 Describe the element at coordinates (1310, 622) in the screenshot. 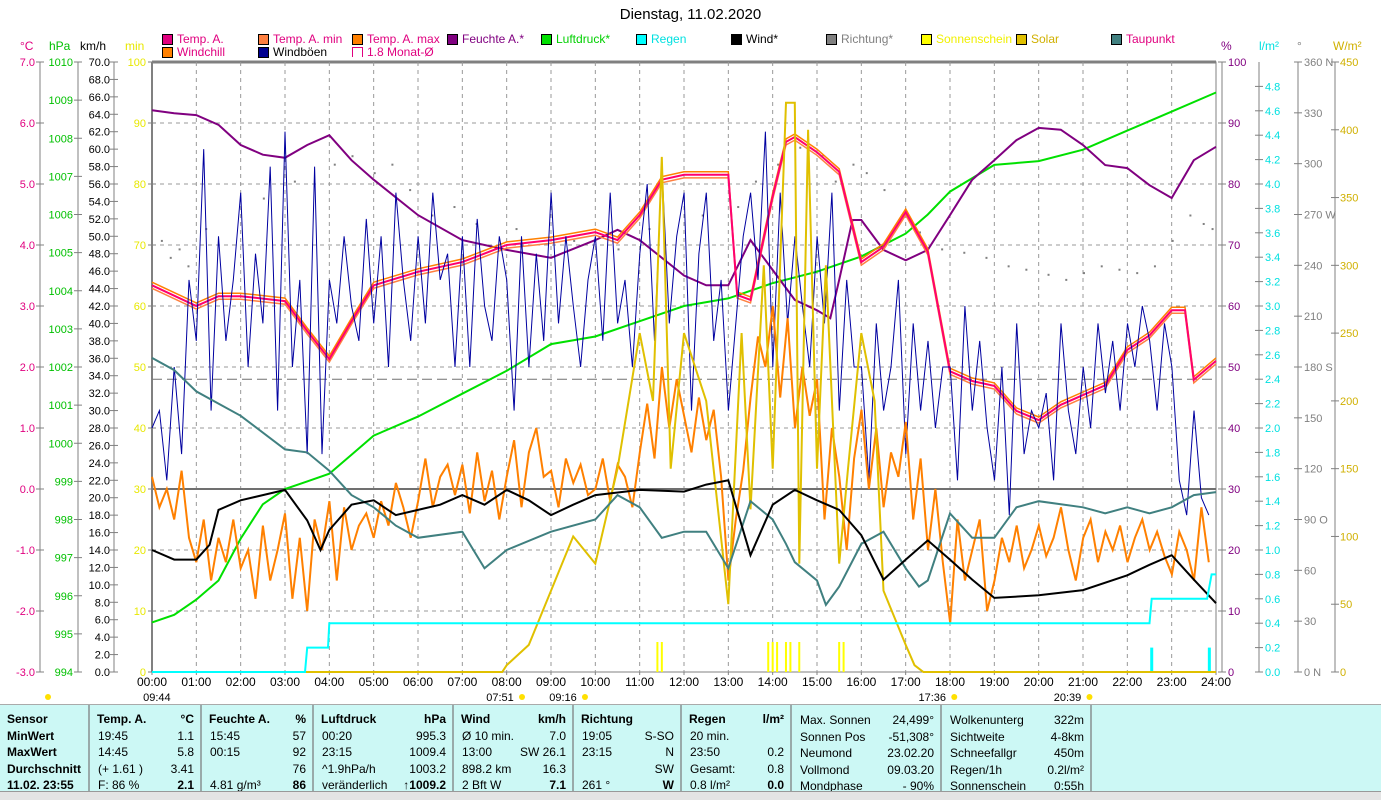

I see `axis-tick-label-deg: 30` at that location.